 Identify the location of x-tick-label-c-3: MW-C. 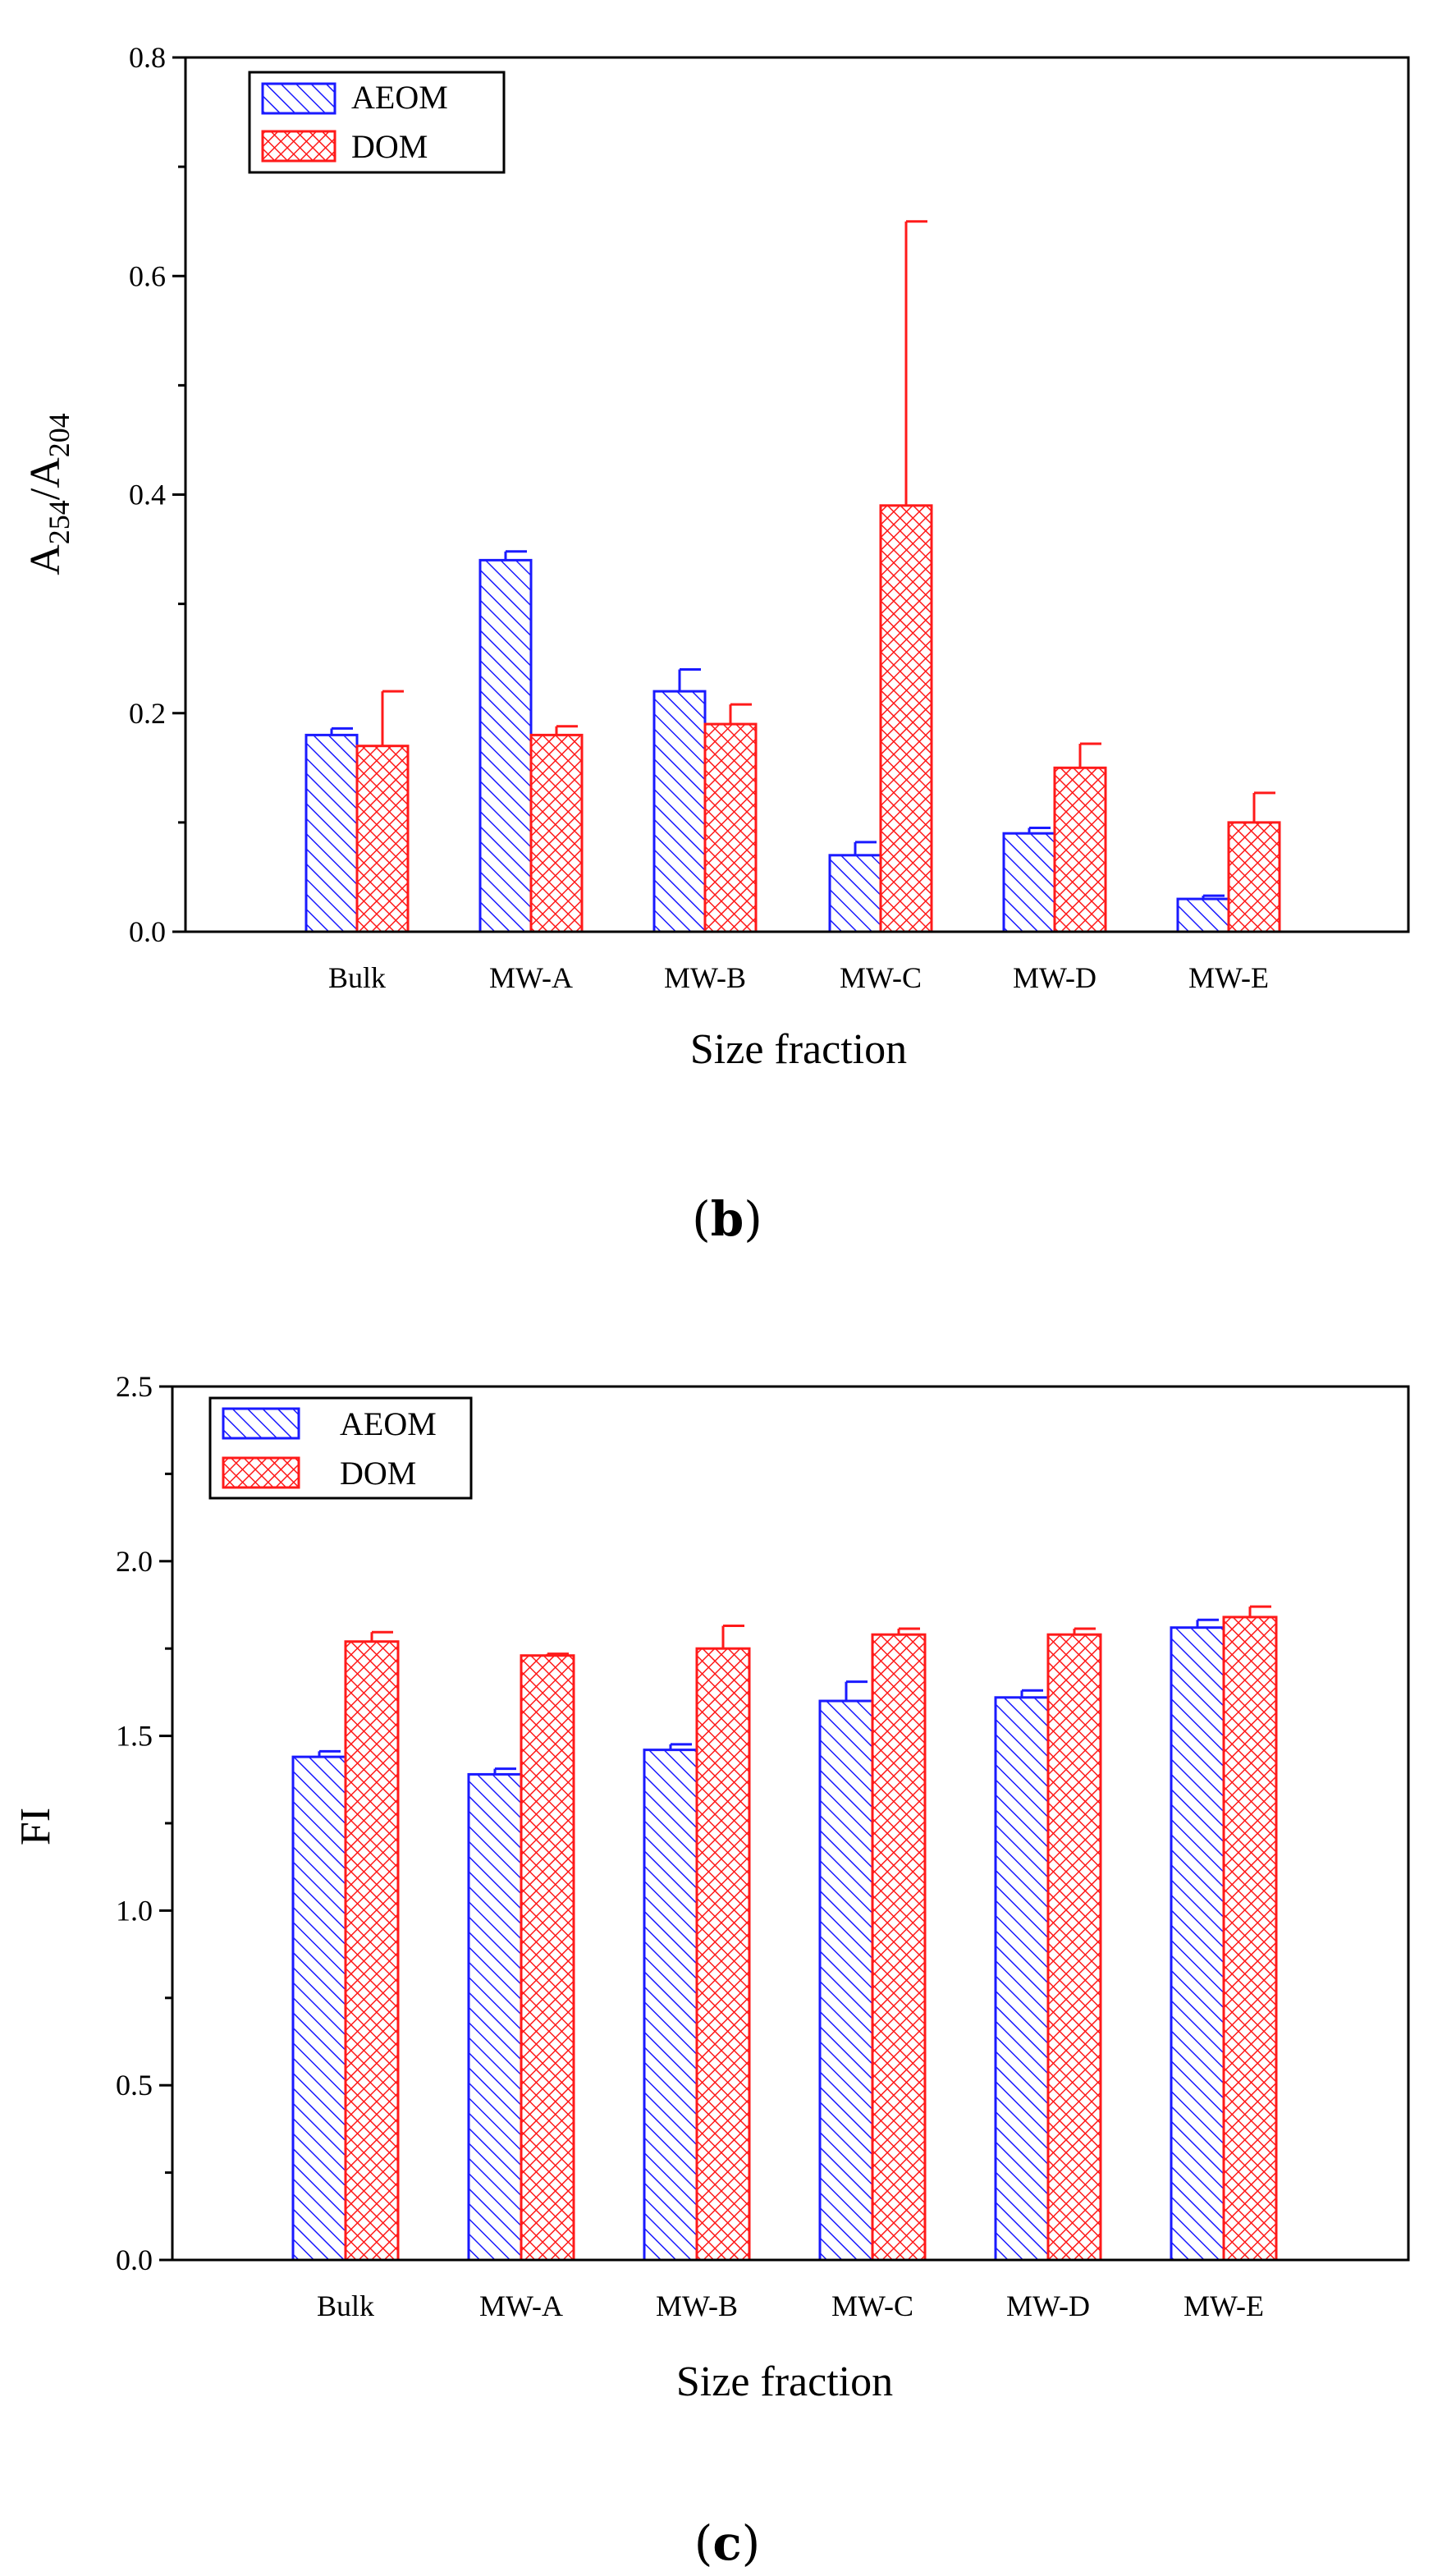
(872, 2306).